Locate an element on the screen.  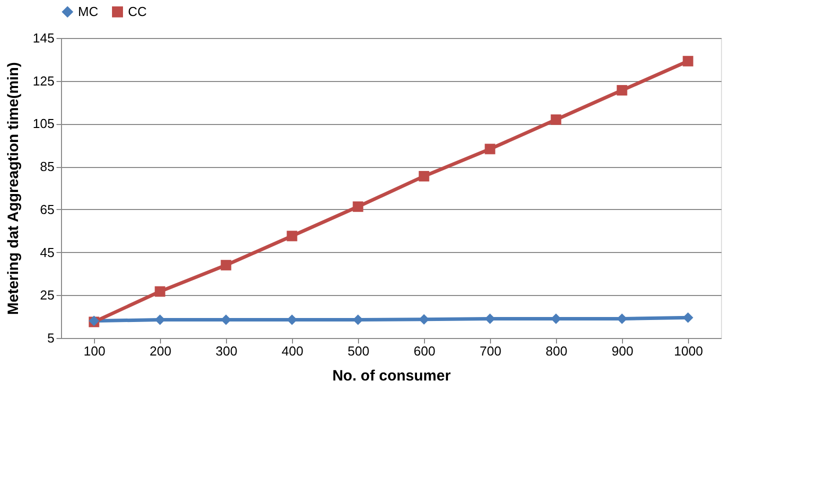
x-tick-label: 300 is located at coordinates (227, 351).